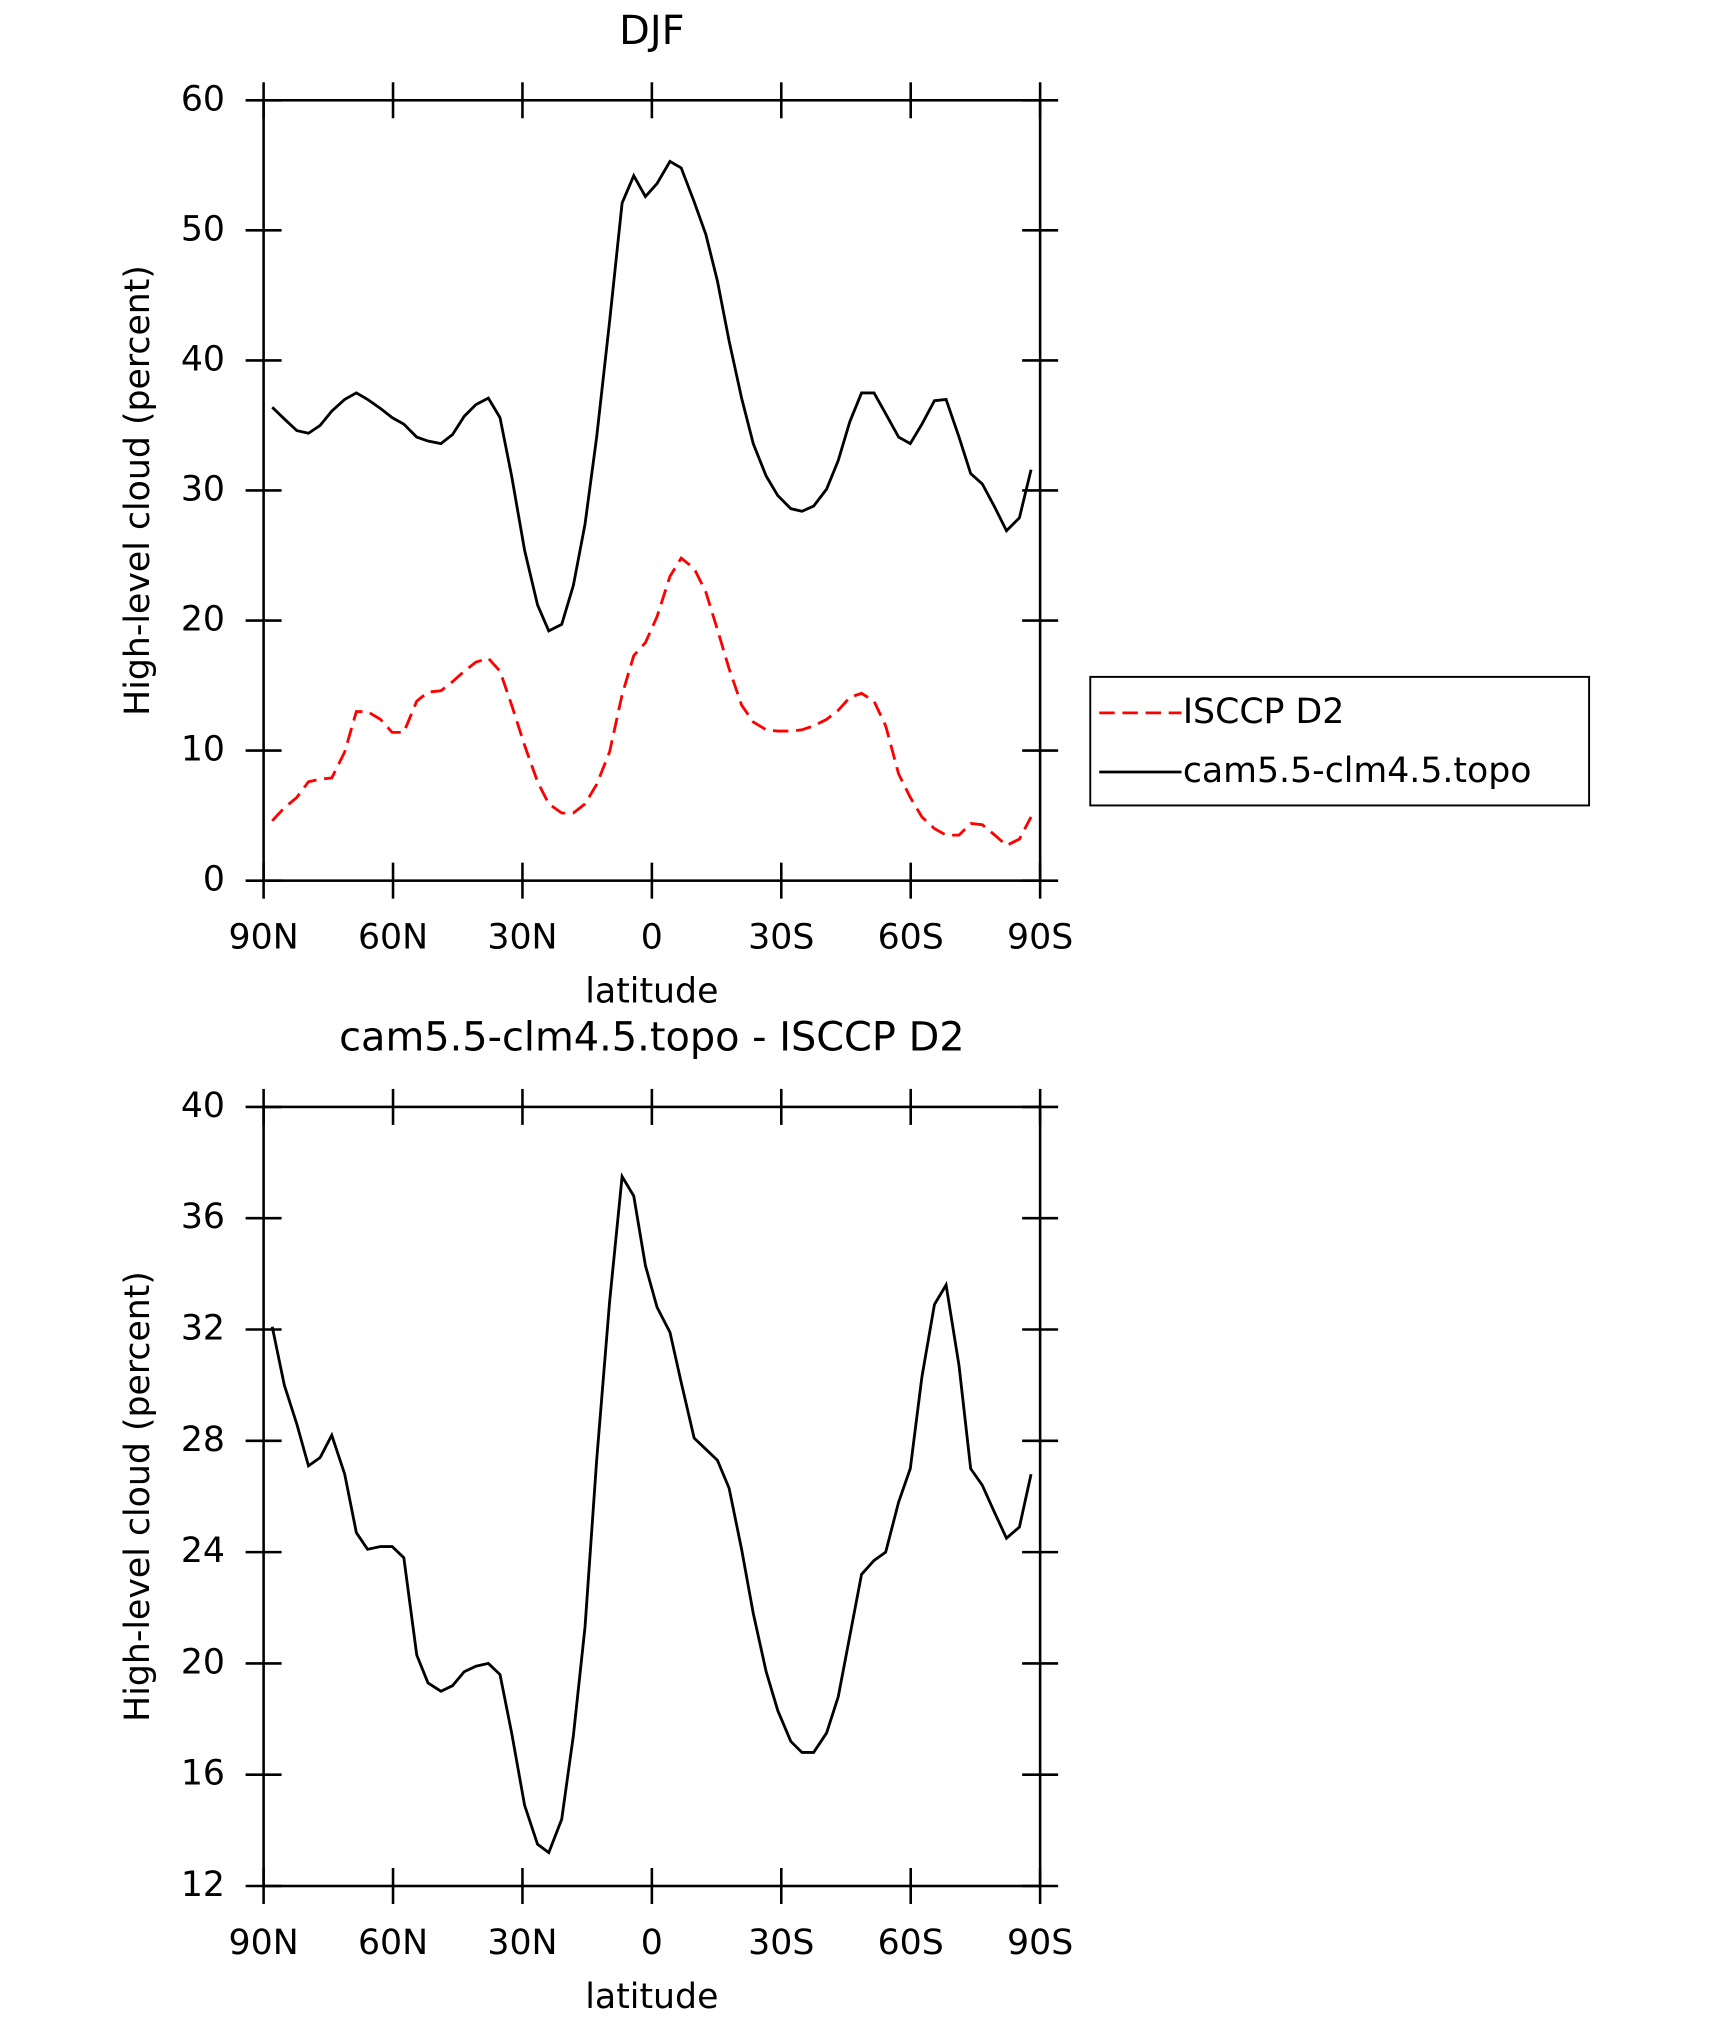 The height and width of the screenshot is (2021, 1710). What do you see at coordinates (1264, 712) in the screenshot?
I see `legend-label: ISCCP D2` at bounding box center [1264, 712].